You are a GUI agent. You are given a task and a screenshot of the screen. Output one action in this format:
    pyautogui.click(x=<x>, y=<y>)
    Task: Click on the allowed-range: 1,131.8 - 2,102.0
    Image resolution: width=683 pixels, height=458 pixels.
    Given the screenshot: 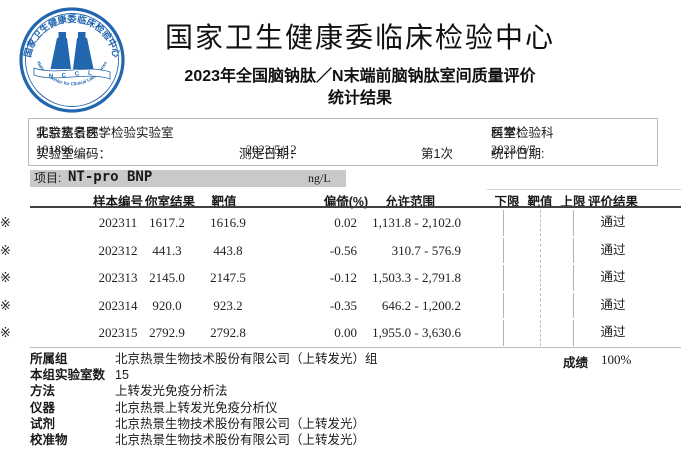 What is the action you would take?
    pyautogui.click(x=416, y=222)
    